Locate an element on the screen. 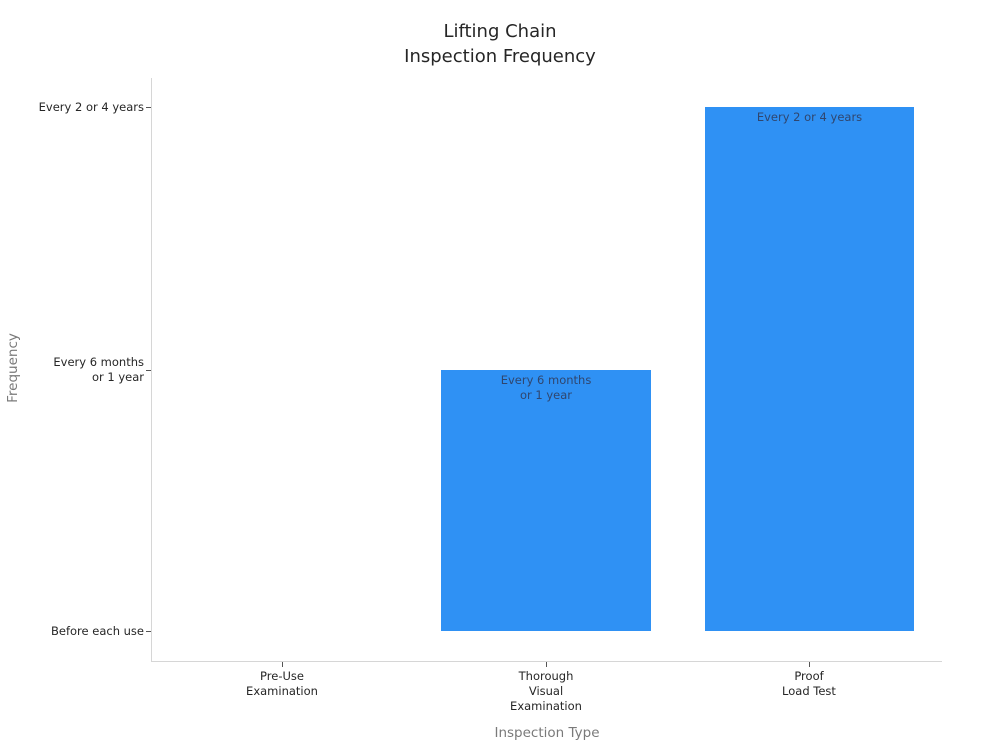  x-tick-label: Pre-Use Examination is located at coordinates (282, 683).